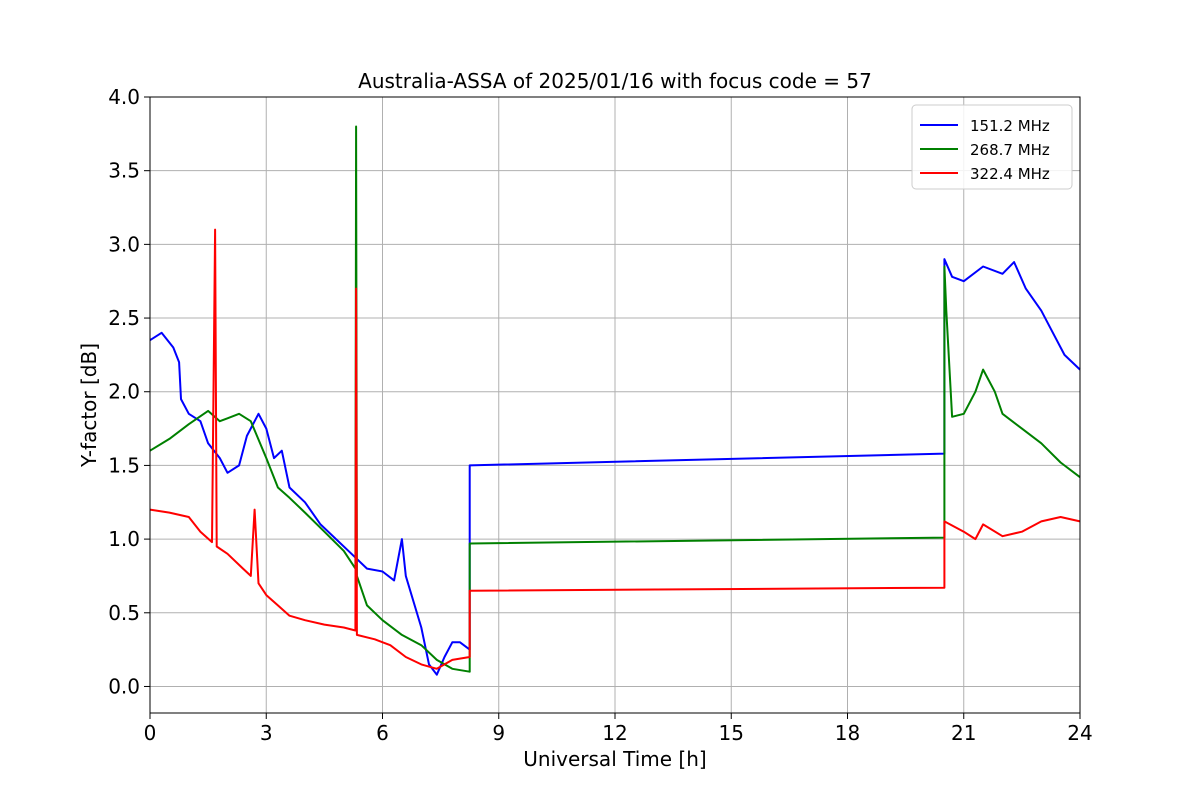 This screenshot has width=1200, height=804. Describe the element at coordinates (124, 465) in the screenshot. I see `y-tick-label: 1.5` at that location.